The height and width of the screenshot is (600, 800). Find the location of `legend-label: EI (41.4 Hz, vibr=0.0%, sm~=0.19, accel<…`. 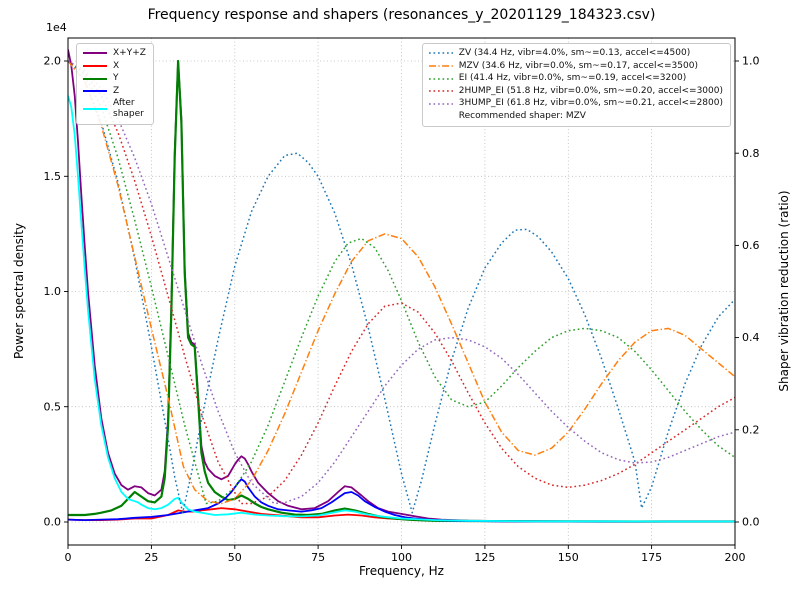

legend-label: EI (41.4 Hz, vibr=0.0%, sm~=0.19, accel<… is located at coordinates (572, 78).